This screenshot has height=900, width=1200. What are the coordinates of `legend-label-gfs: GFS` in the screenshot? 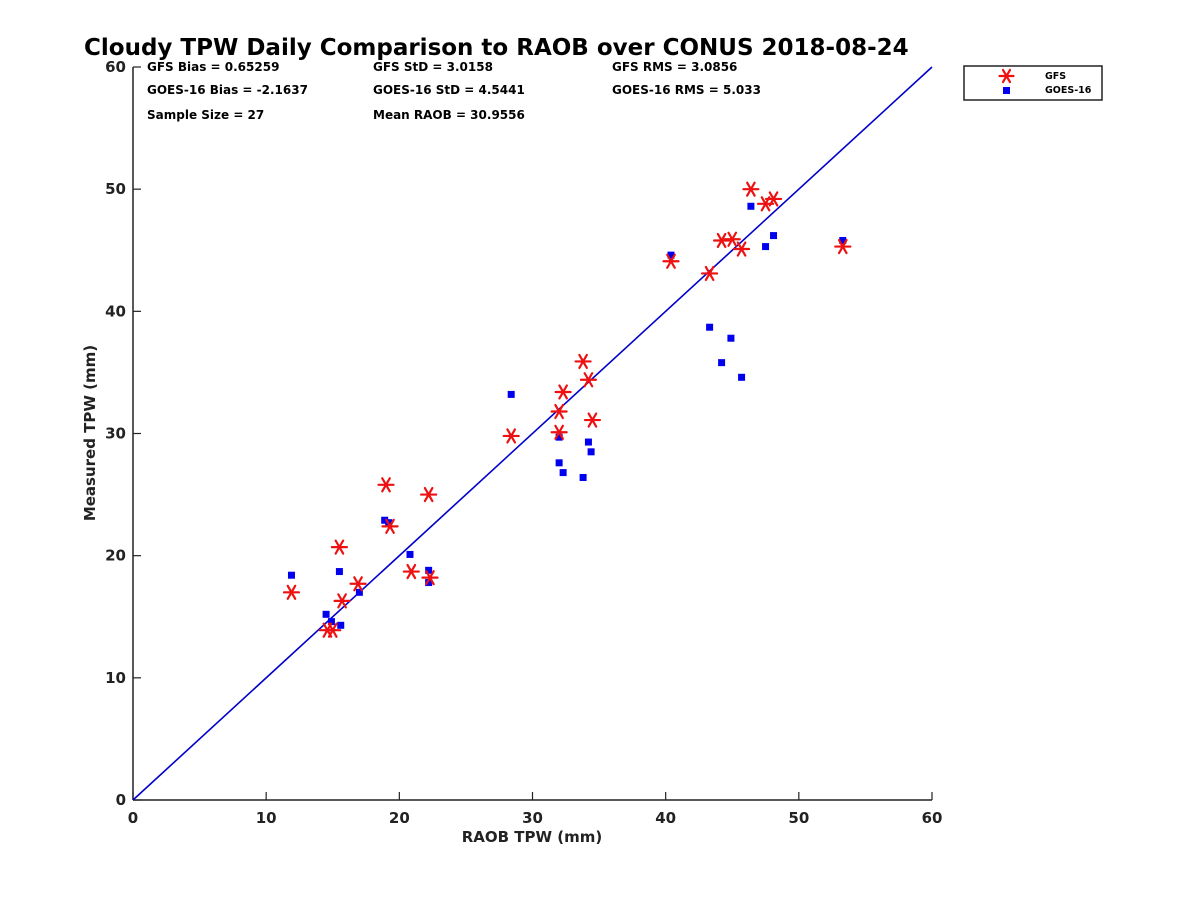 It's located at (1055, 76).